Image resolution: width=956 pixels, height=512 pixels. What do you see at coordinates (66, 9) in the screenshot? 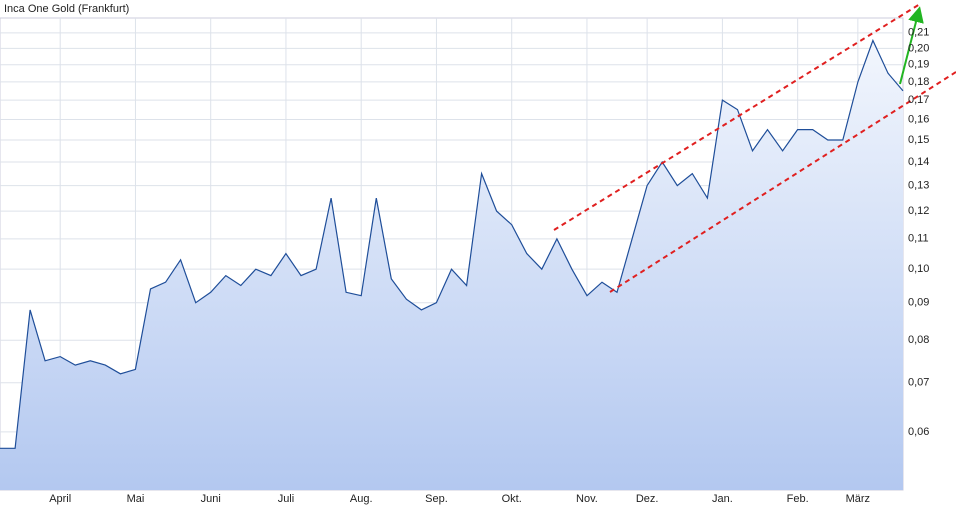
I see `chart-title: Inca One Gold (Frankfurt)` at bounding box center [66, 9].